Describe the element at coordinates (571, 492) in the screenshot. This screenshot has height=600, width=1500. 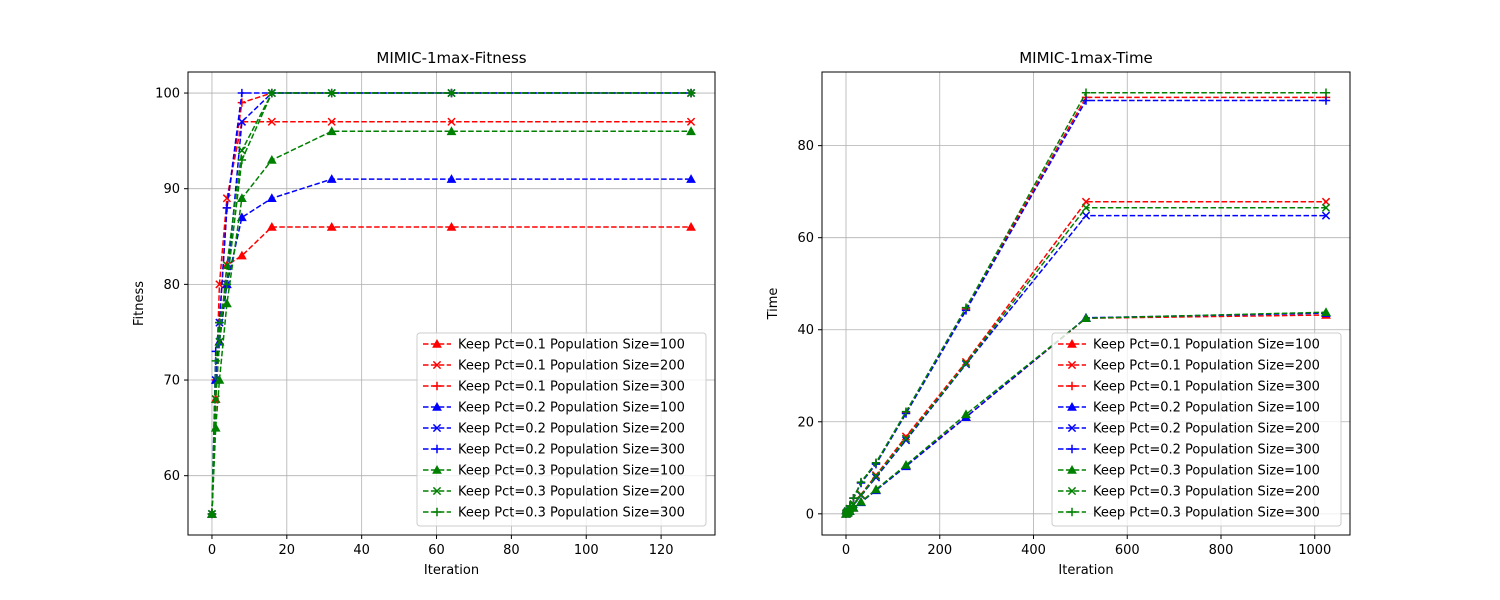
I see `legend-label: Keep Pct=0.3 Population Size=200` at that location.